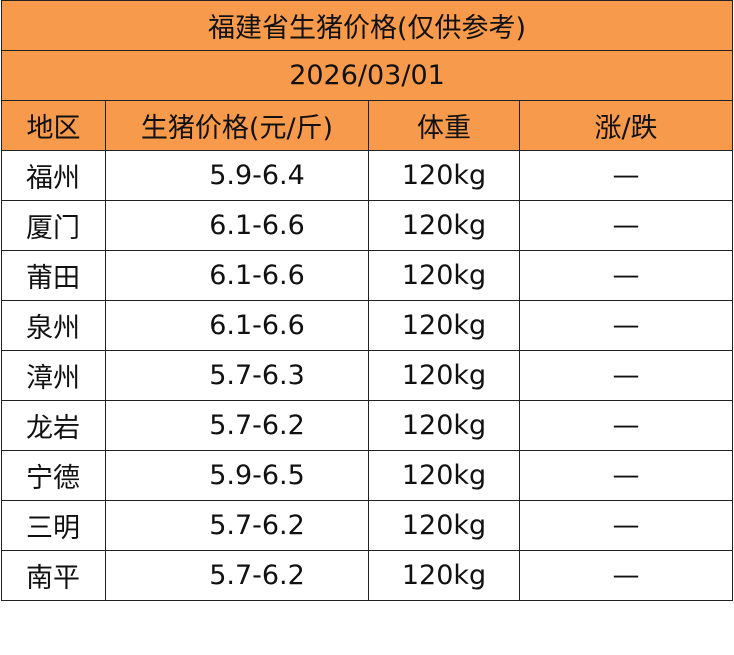 This screenshot has height=655, width=734. What do you see at coordinates (626, 125) in the screenshot?
I see `column-header: 涨/跌` at bounding box center [626, 125].